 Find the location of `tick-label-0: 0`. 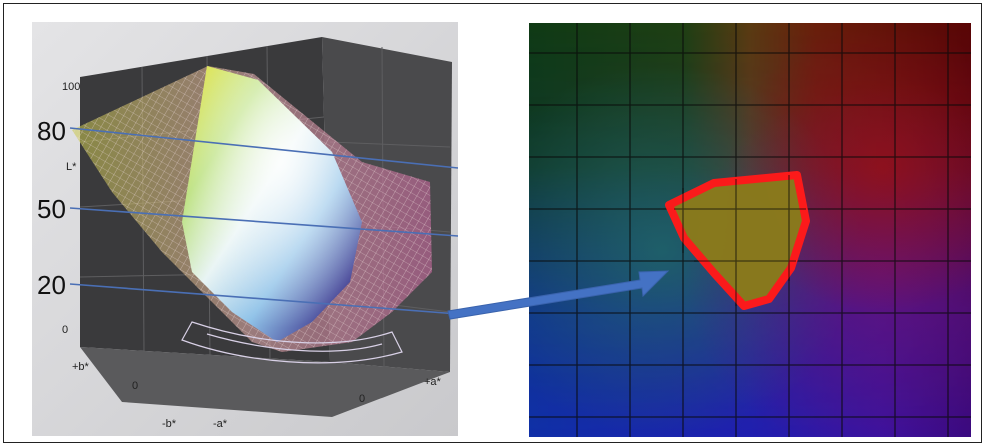

tick-label-0: 0 is located at coordinates (65, 330).